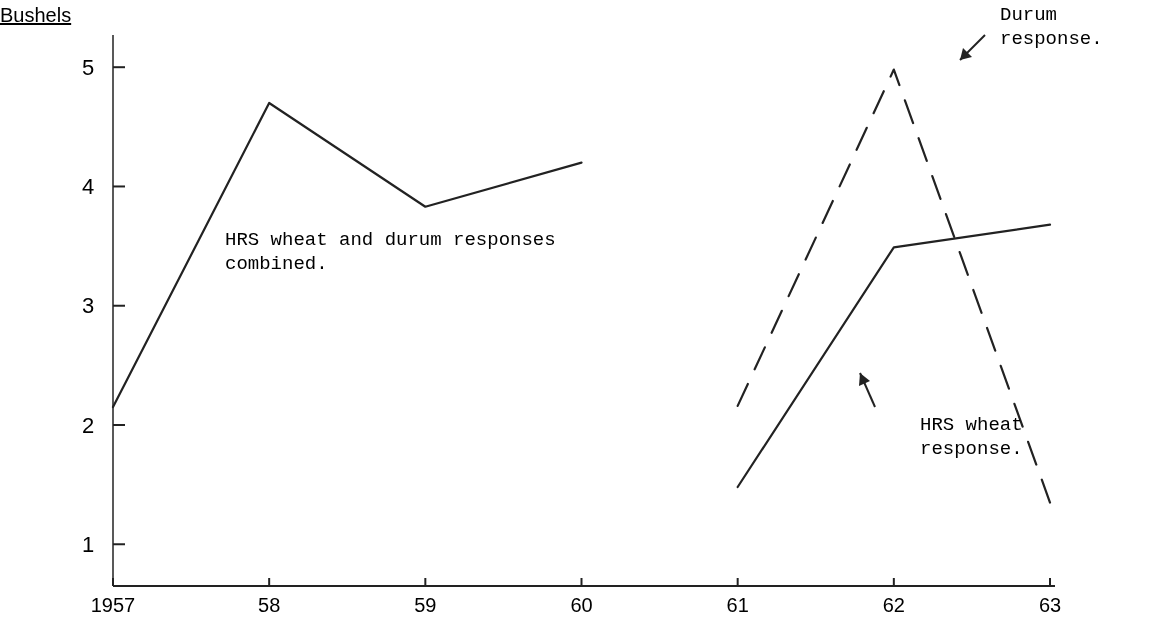 Image resolution: width=1162 pixels, height=617 pixels. What do you see at coordinates (581, 605) in the screenshot?
I see `x-tick-label: 60` at bounding box center [581, 605].